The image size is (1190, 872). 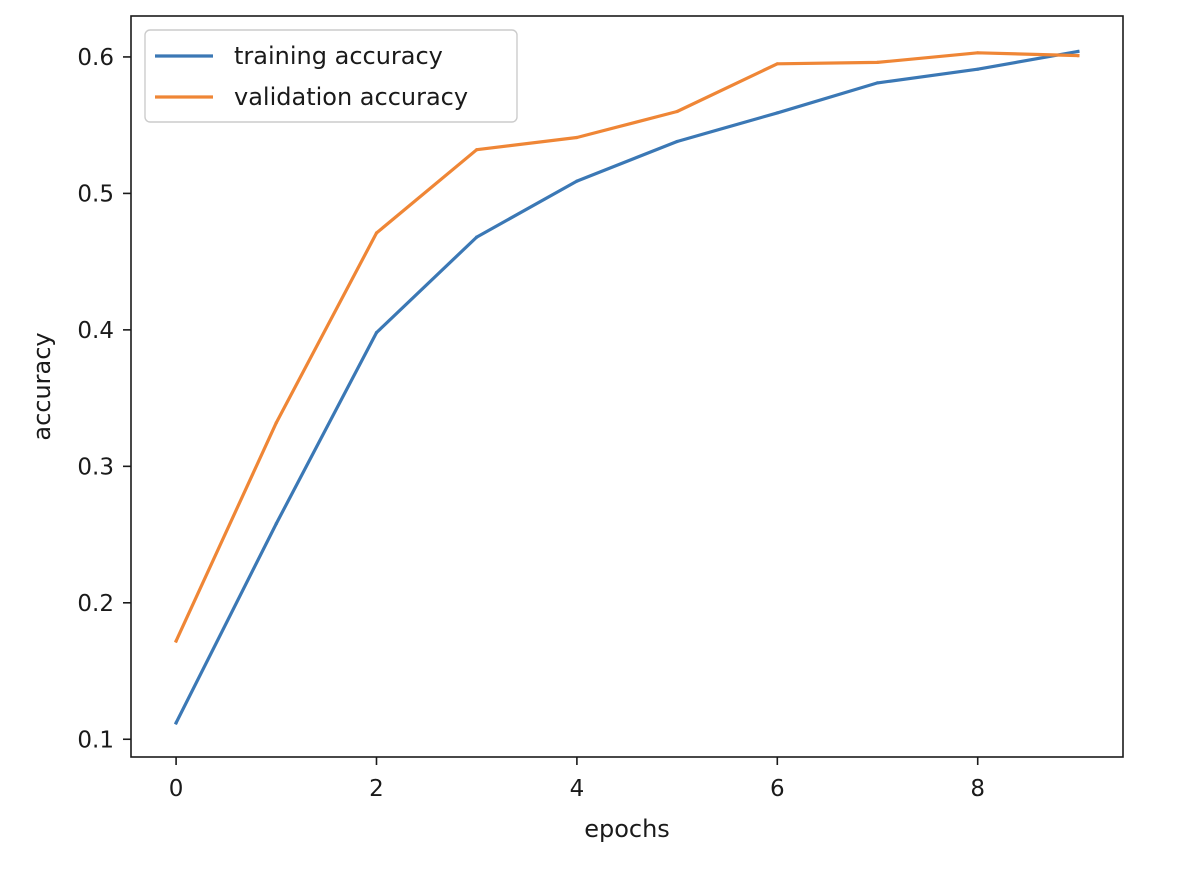 What do you see at coordinates (977, 789) in the screenshot?
I see `x-tick-label: 8` at bounding box center [977, 789].